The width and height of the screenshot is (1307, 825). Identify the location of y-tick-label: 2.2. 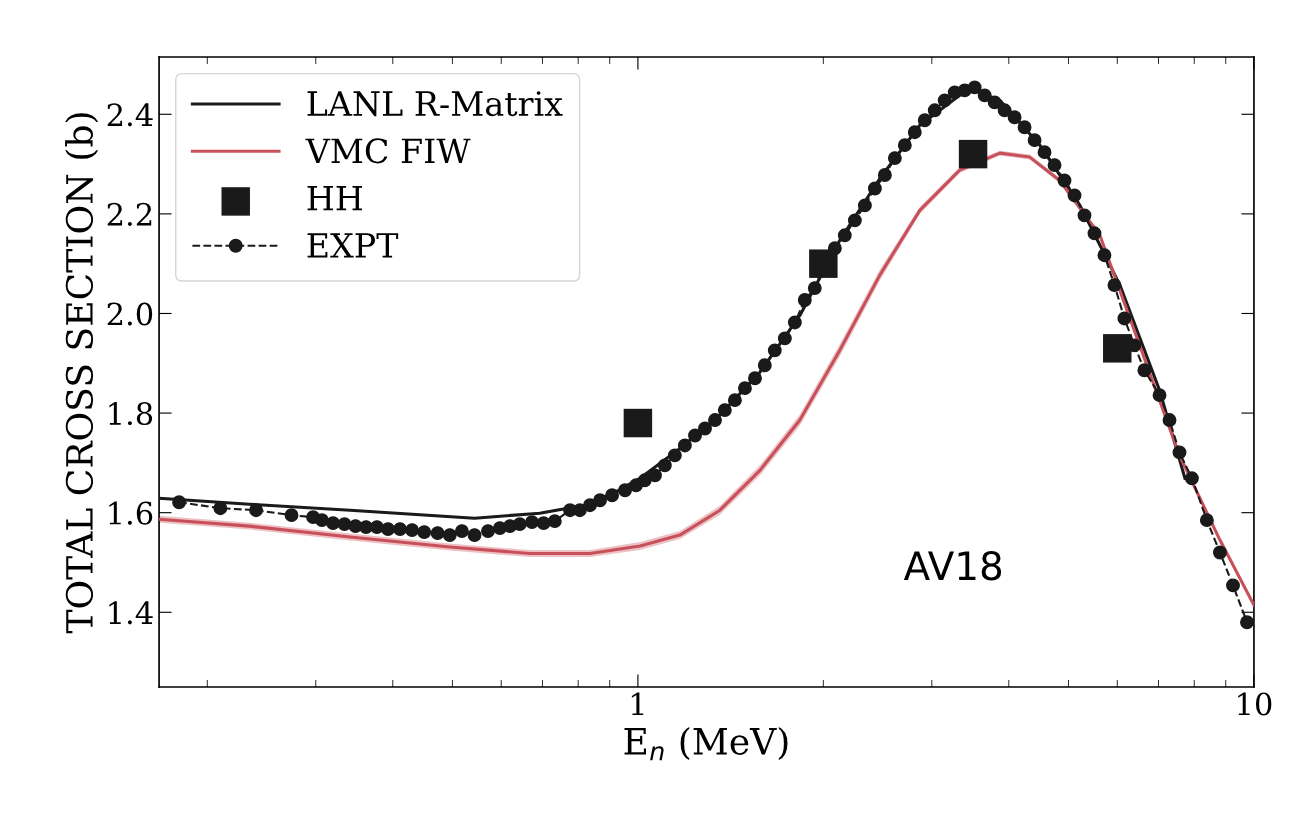
(129, 214).